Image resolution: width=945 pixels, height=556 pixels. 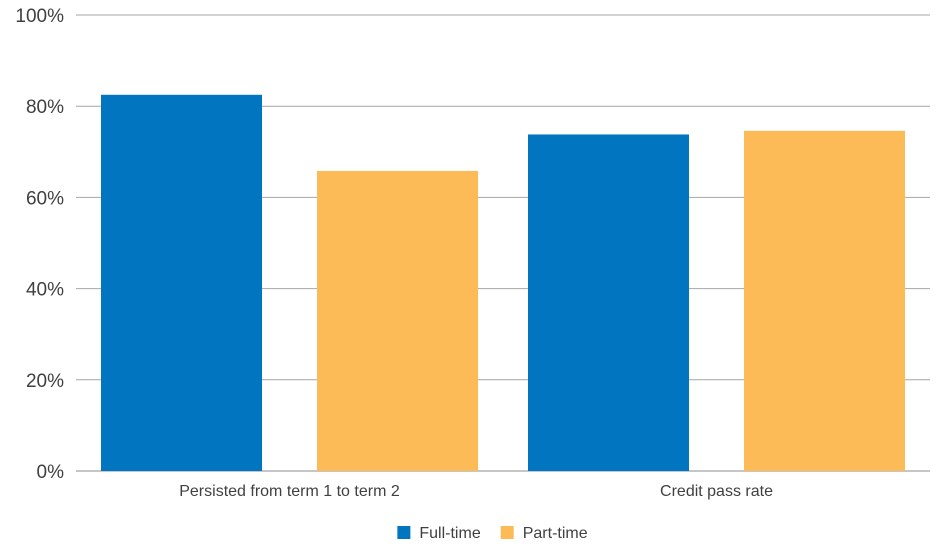 What do you see at coordinates (45, 198) in the screenshot?
I see `y-tick-label: 60%` at bounding box center [45, 198].